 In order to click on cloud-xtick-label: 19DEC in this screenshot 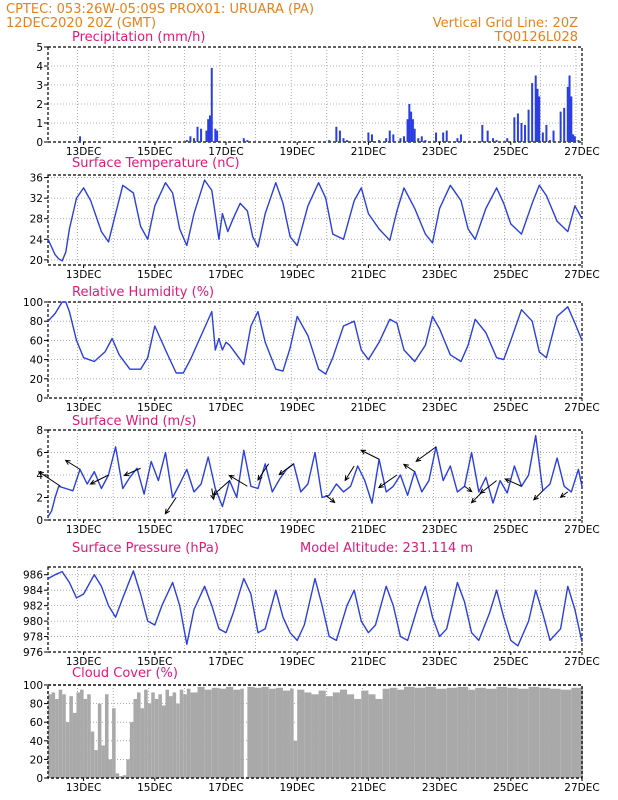, I will do `click(296, 788)`.